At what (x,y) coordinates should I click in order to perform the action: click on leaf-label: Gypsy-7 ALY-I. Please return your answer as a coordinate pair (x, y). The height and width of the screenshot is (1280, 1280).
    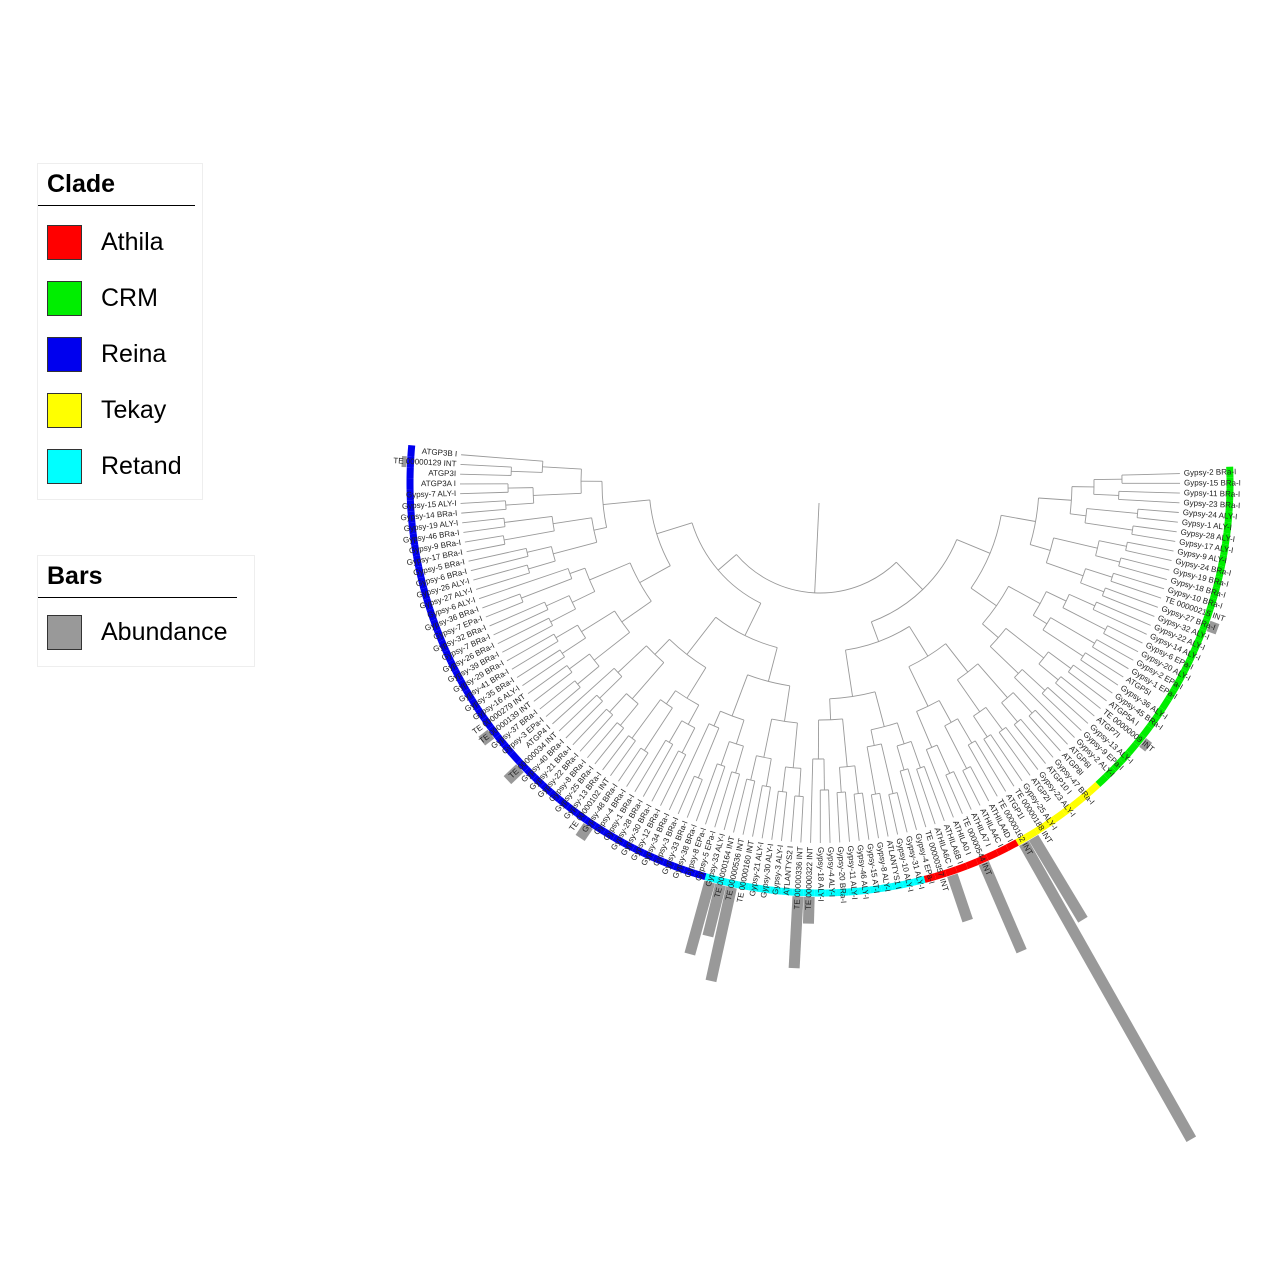
    Looking at the image, I should click on (431, 494).